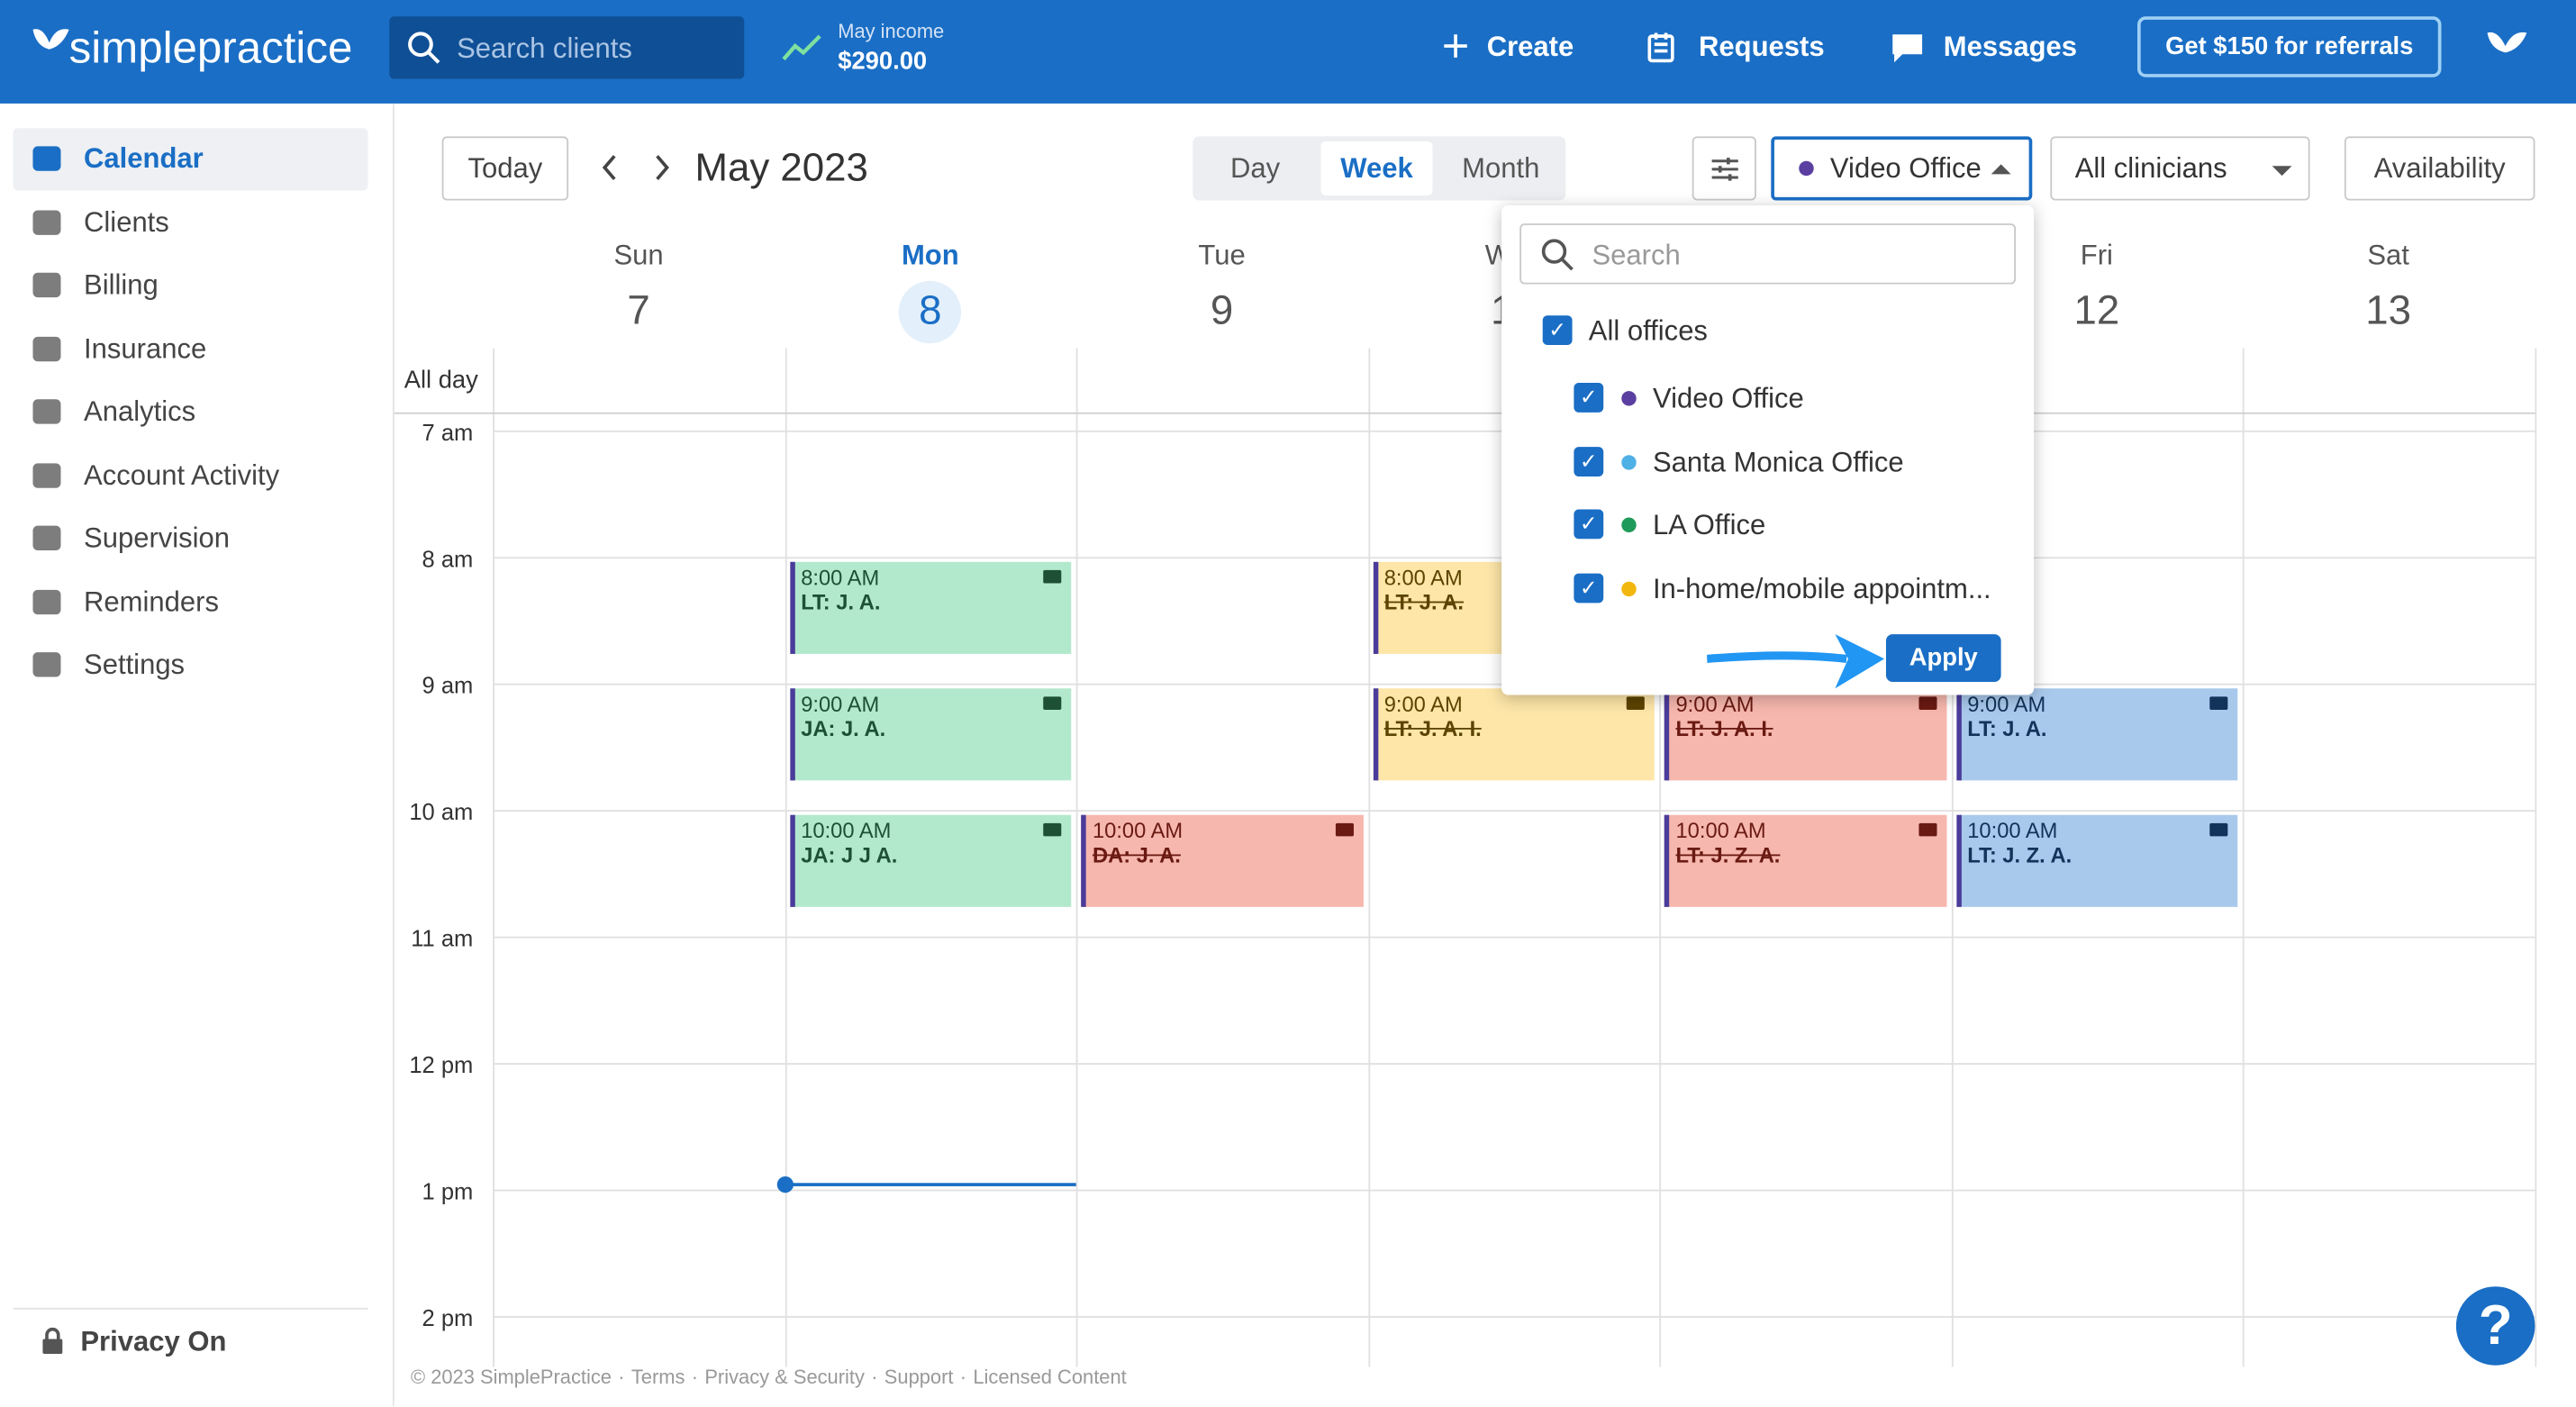 Image resolution: width=2576 pixels, height=1407 pixels. Describe the element at coordinates (930, 607) in the screenshot. I see `appointment: 8:00 AM LT: J. A.` at that location.